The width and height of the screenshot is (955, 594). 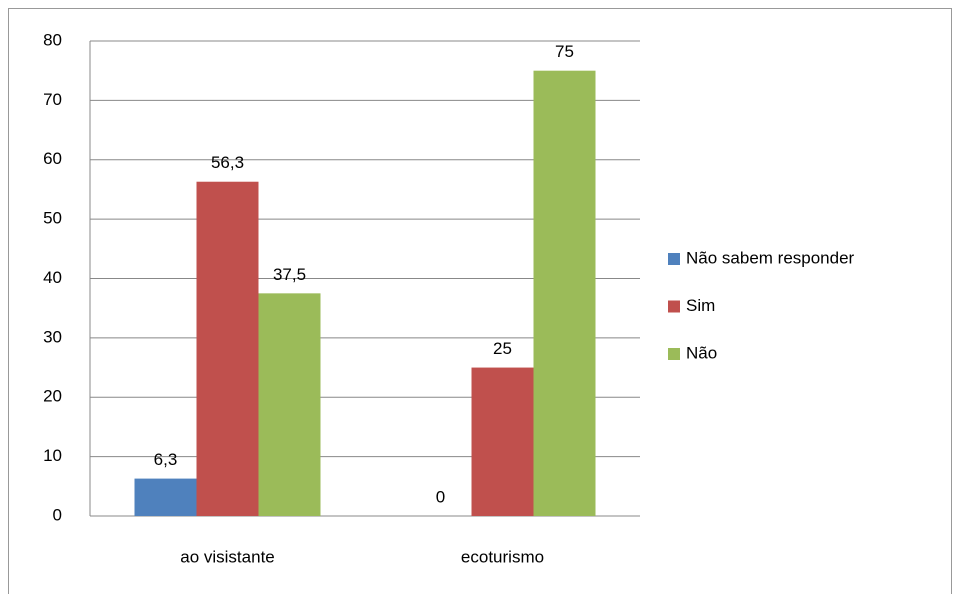 I want to click on y-tick-label: 30, so click(x=52, y=336).